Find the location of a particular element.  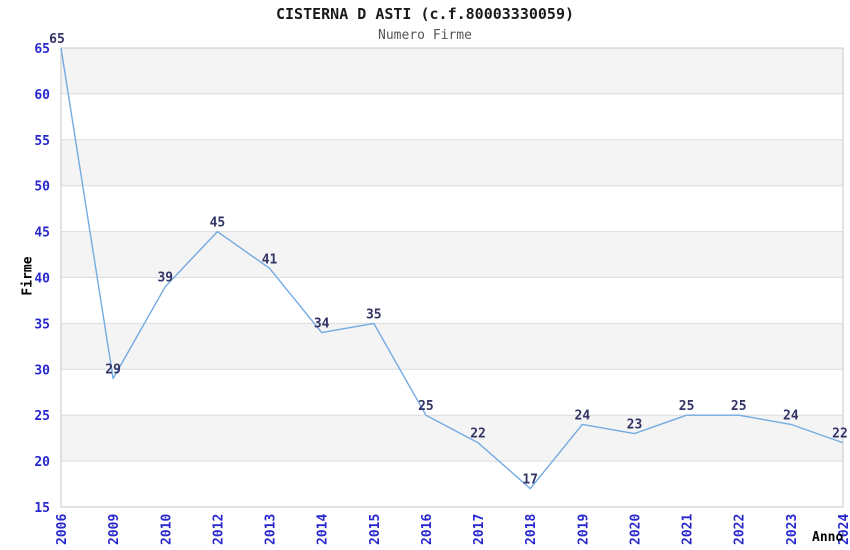

chart-subtitle: Numero Firme is located at coordinates (425, 35).